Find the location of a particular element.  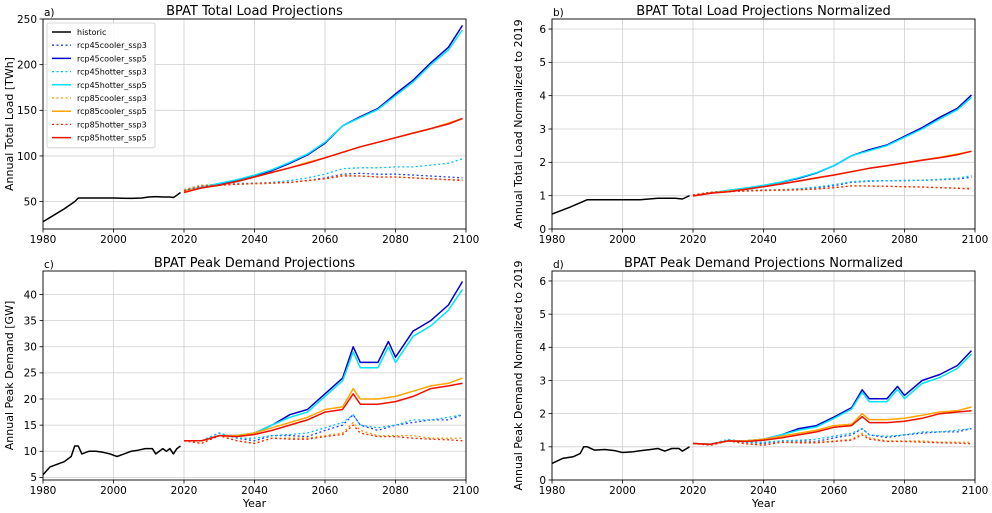

y-tick-label: 200 is located at coordinates (27, 65).